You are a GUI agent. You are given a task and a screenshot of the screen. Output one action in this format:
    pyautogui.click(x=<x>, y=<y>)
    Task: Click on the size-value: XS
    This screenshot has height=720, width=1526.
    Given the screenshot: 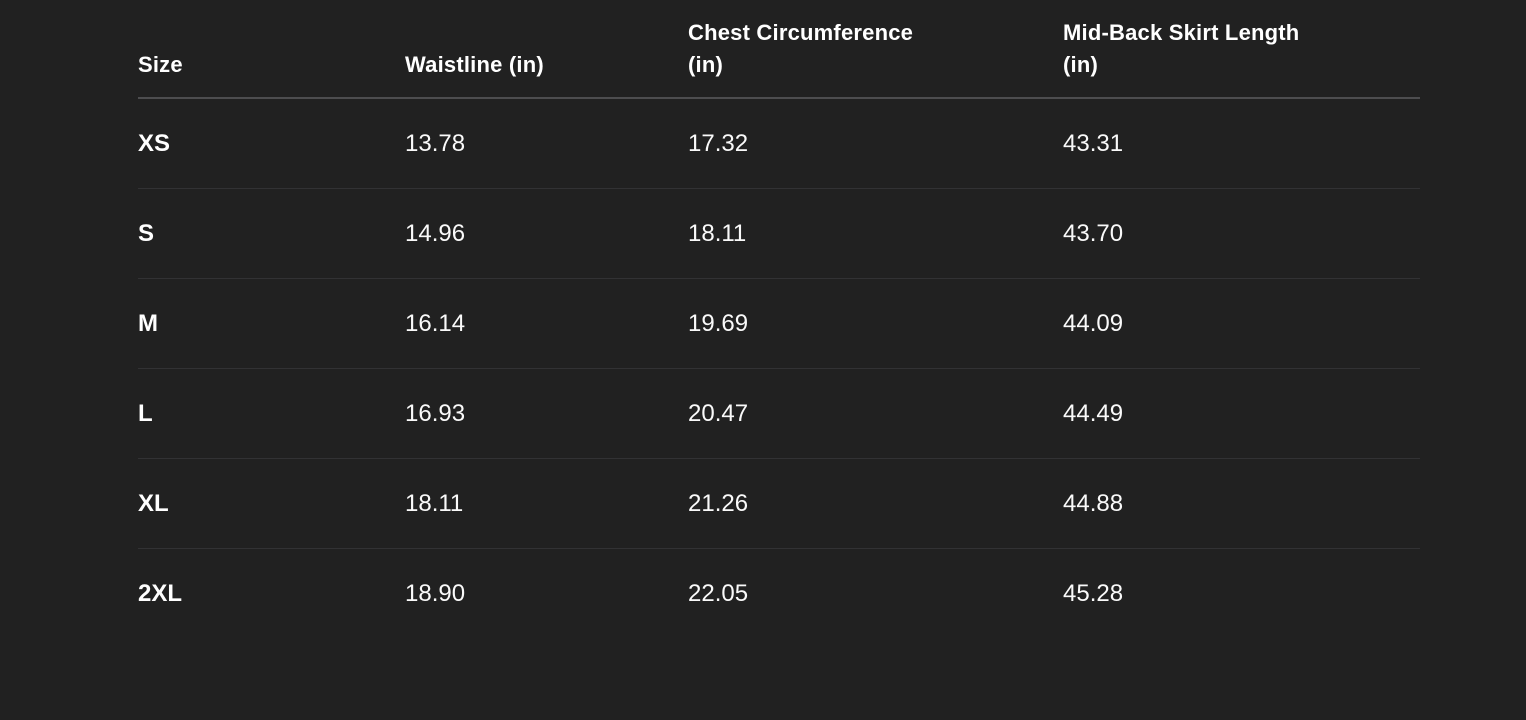 What is the action you would take?
    pyautogui.click(x=154, y=143)
    